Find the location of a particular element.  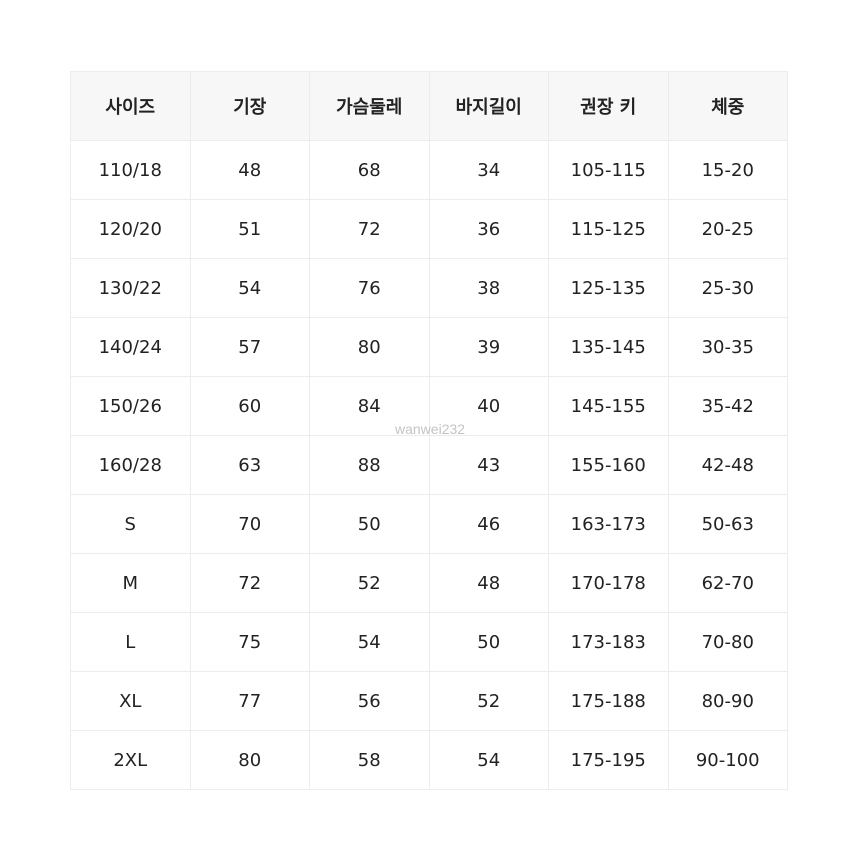

table-cell: 145-155 is located at coordinates (608, 406).